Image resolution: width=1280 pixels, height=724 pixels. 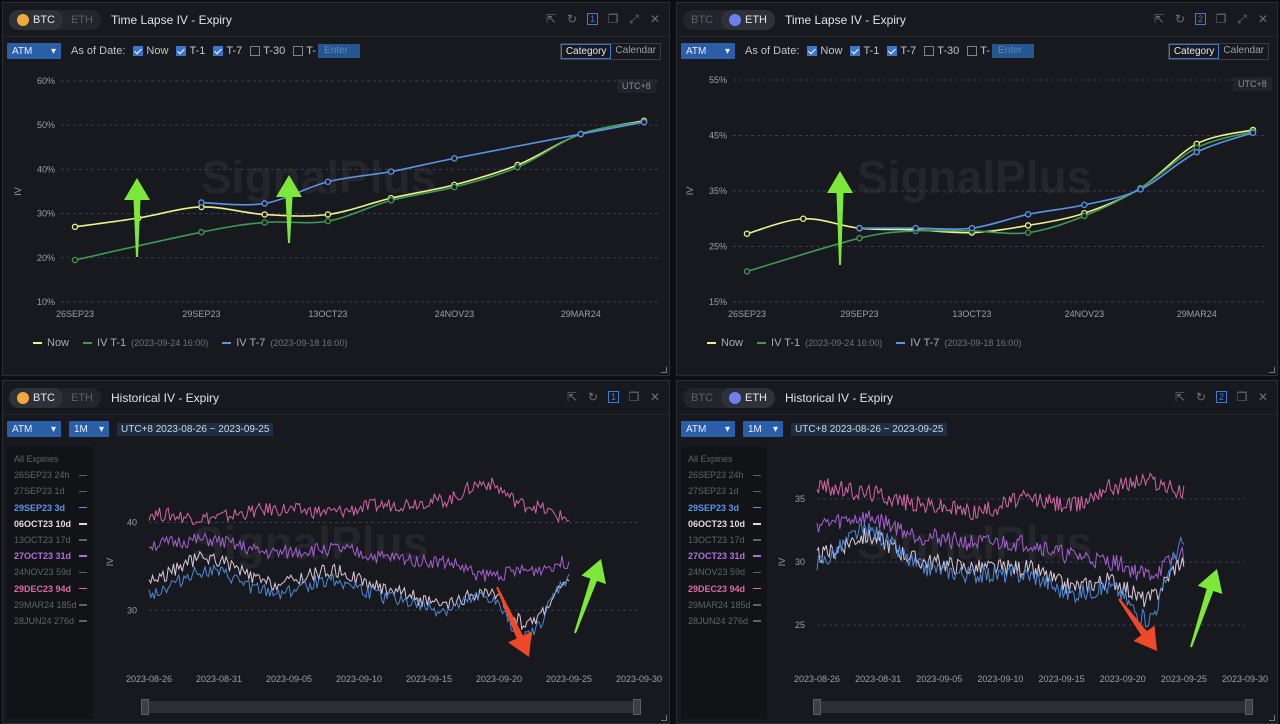 I want to click on coin-tabs: BTC ETH, so click(x=729, y=397).